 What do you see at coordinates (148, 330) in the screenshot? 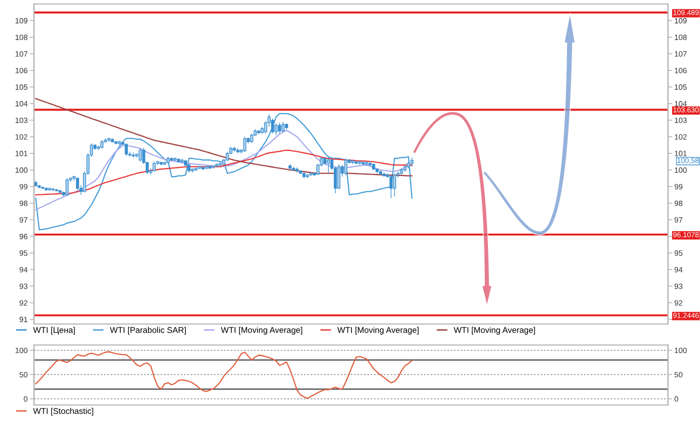
I see `legend-label: WTI [Parabolic SAR]` at bounding box center [148, 330].